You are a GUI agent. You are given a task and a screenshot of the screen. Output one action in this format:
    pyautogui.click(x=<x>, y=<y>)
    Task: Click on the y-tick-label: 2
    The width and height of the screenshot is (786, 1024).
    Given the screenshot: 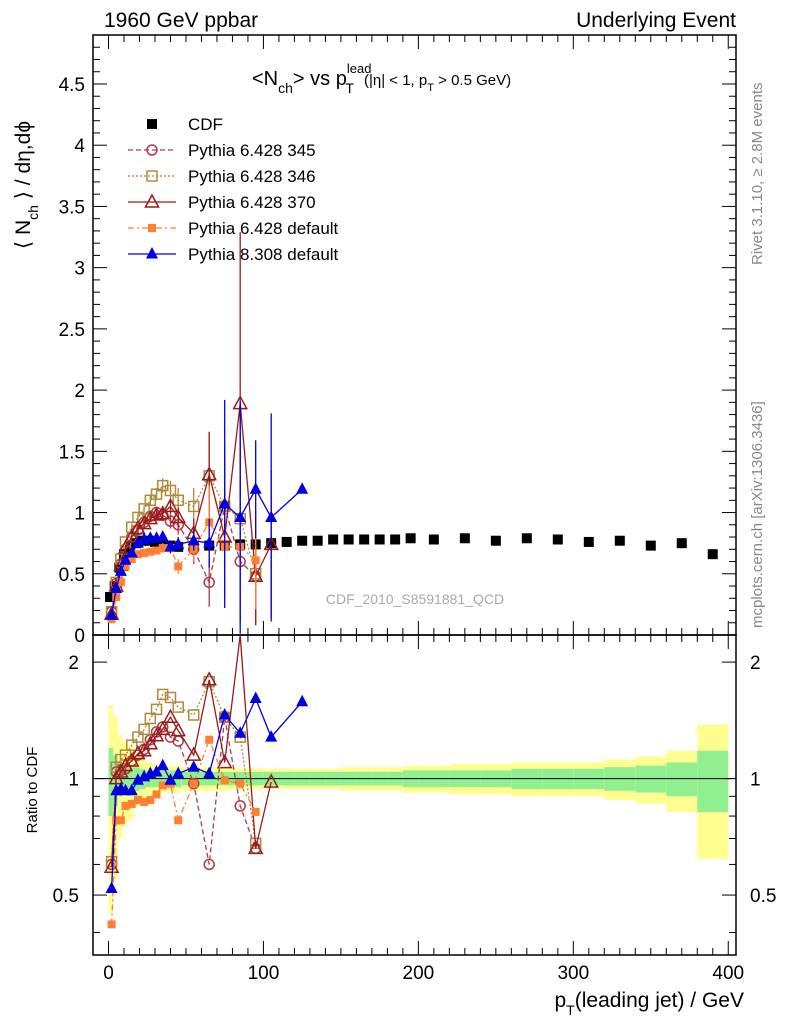 What is the action you would take?
    pyautogui.click(x=79, y=391)
    